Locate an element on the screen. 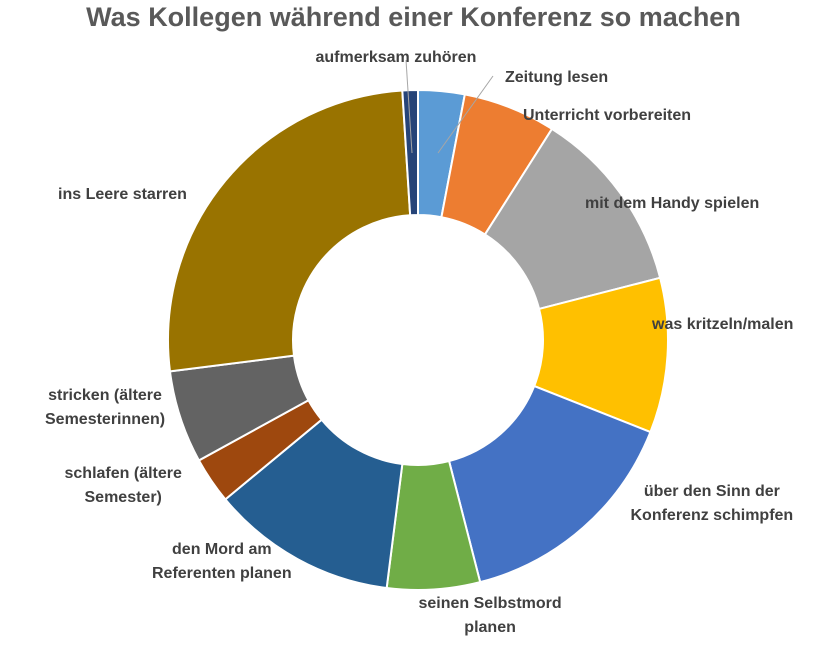 The width and height of the screenshot is (827, 645). data-label-unterricht-vorbereiten: Unterricht vorbereiten is located at coordinates (607, 115).